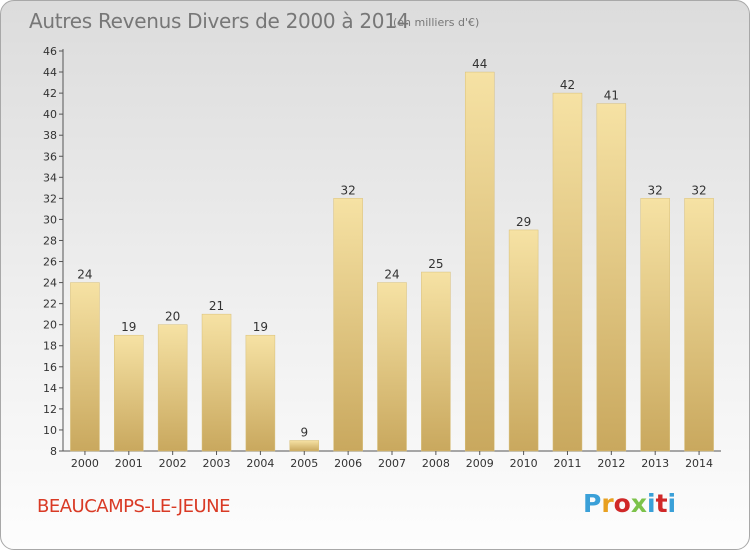 This screenshot has height=550, width=750. Describe the element at coordinates (567, 85) in the screenshot. I see `bar-value-label: 42` at that location.